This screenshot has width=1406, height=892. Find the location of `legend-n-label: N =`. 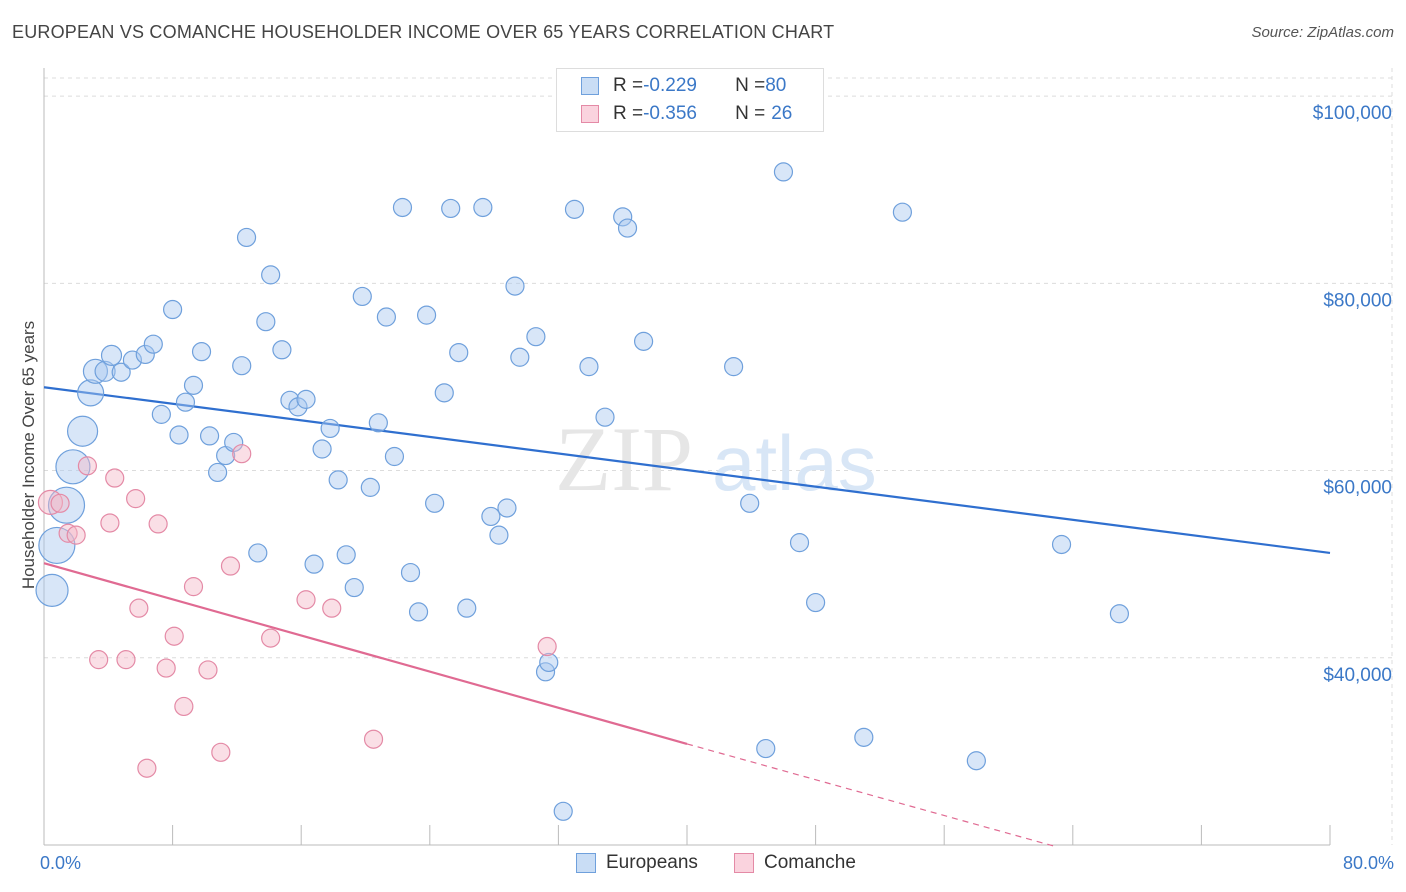

legend-n-label: N = is located at coordinates (750, 113).